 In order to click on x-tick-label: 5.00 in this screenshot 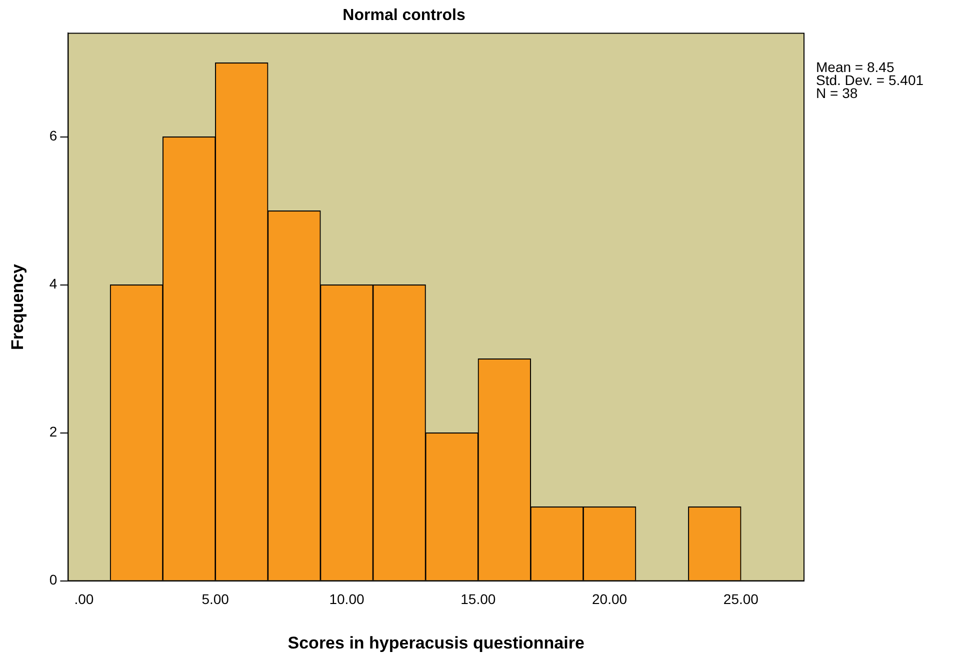, I will do `click(216, 599)`.